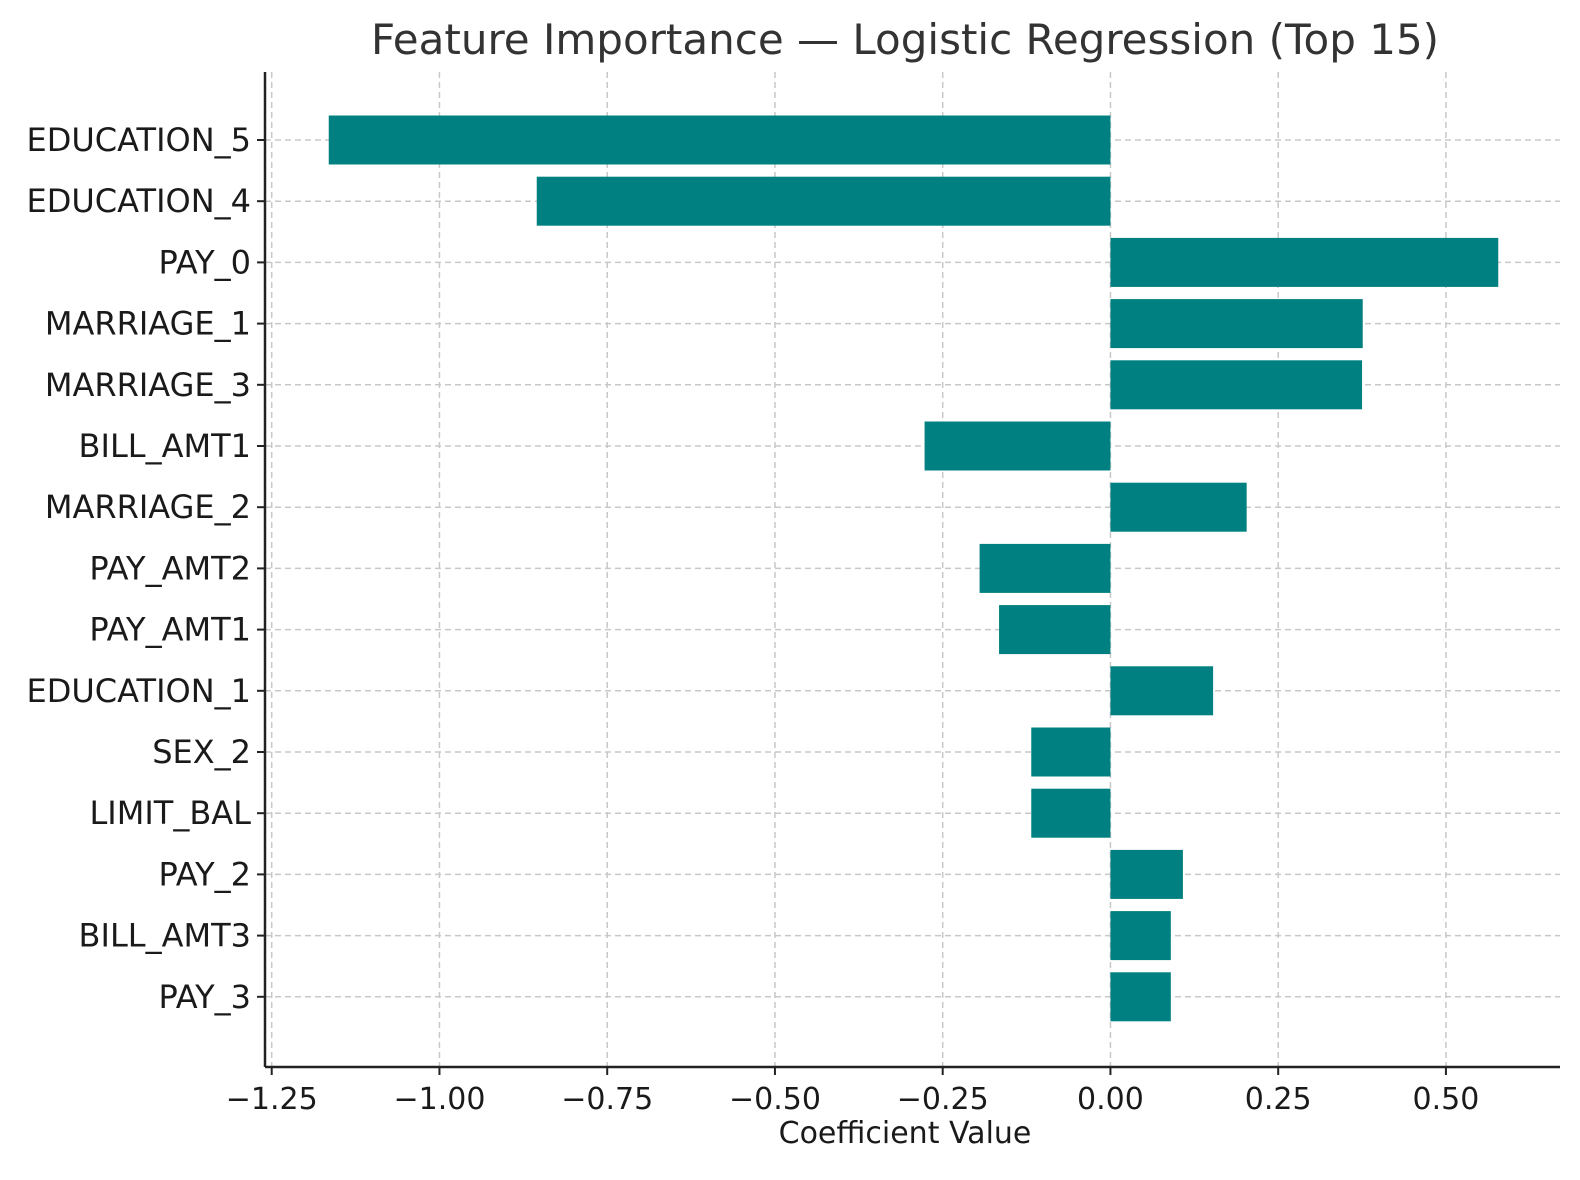 This screenshot has width=1580, height=1180. I want to click on y-tick-label: PAY_0, so click(204, 262).